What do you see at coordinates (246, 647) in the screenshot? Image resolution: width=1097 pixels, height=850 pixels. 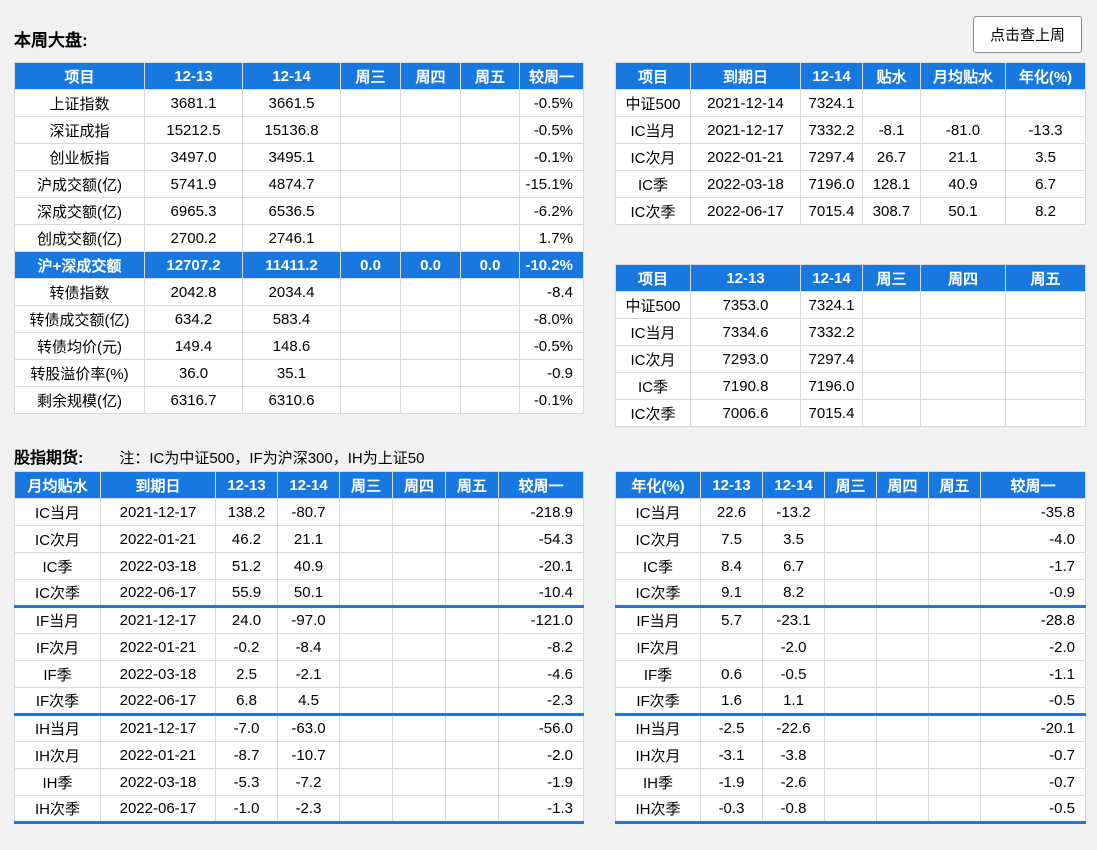 I see `cell-value: -0.2` at bounding box center [246, 647].